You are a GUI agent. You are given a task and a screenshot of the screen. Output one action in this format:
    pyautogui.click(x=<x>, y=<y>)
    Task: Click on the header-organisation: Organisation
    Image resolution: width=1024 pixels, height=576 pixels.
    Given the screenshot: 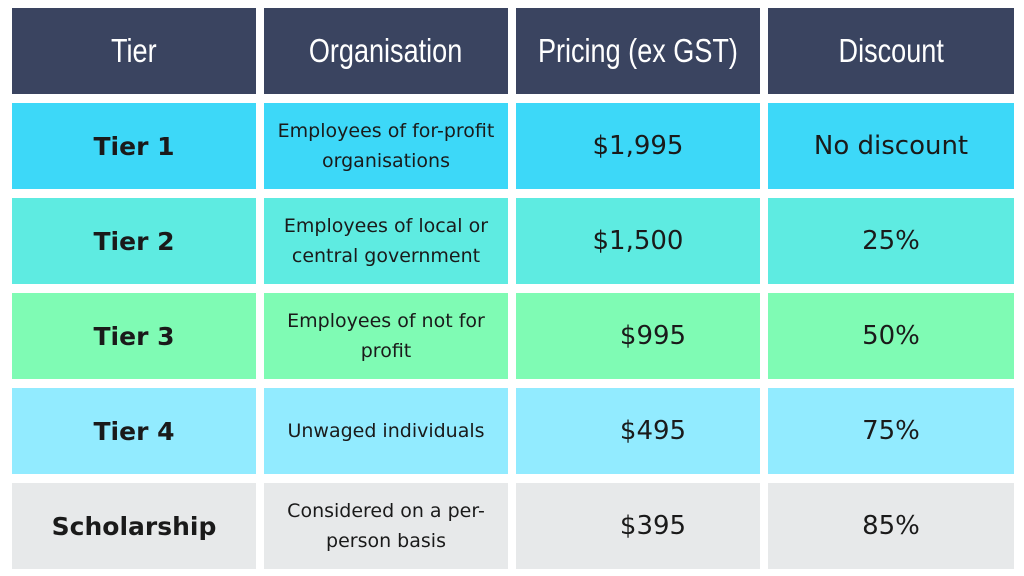 What is the action you would take?
    pyautogui.click(x=386, y=51)
    